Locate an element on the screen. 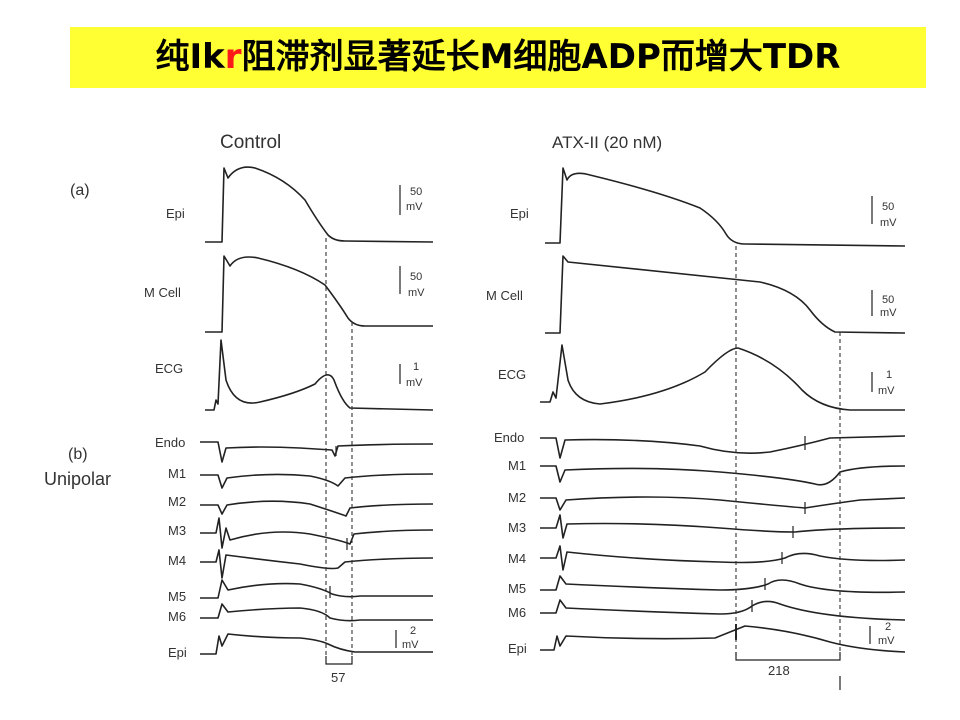 Image resolution: width=960 pixels, height=720 pixels. control-lead-label: M1 is located at coordinates (177, 473).